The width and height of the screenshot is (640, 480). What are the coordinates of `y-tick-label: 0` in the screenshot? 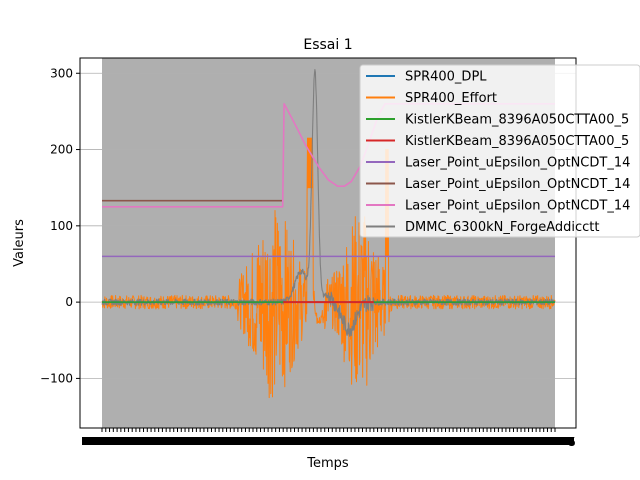 It's located at (69, 302).